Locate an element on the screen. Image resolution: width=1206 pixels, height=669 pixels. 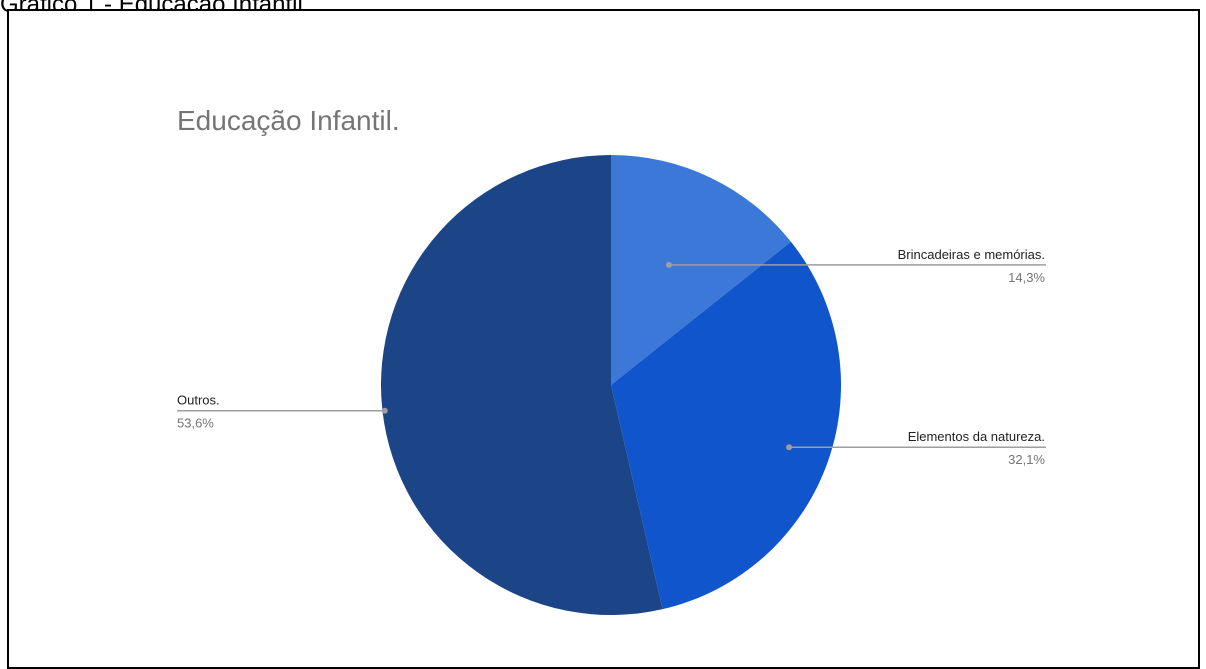
slice-value-3: 53,6% is located at coordinates (195, 423).